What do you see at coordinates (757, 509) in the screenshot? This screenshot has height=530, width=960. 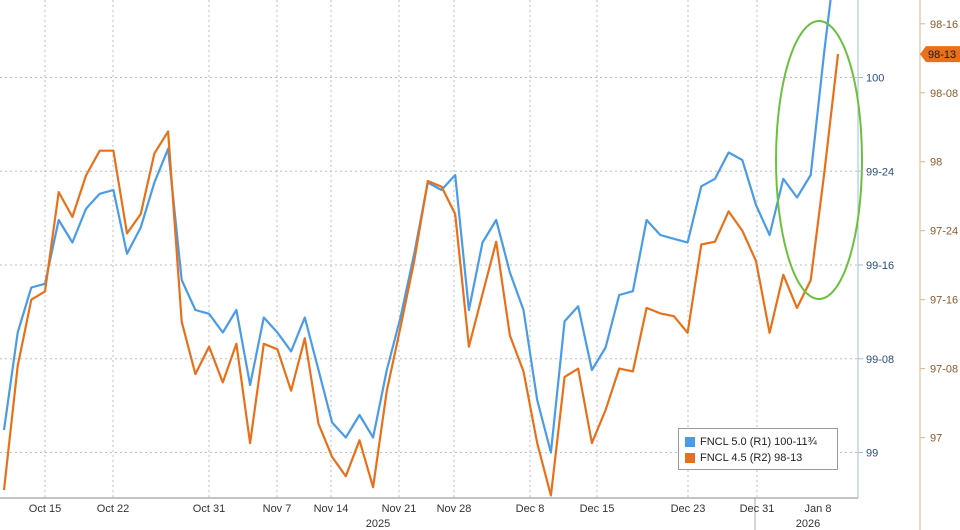 I see `x-tick-label: Dec 31` at bounding box center [757, 509].